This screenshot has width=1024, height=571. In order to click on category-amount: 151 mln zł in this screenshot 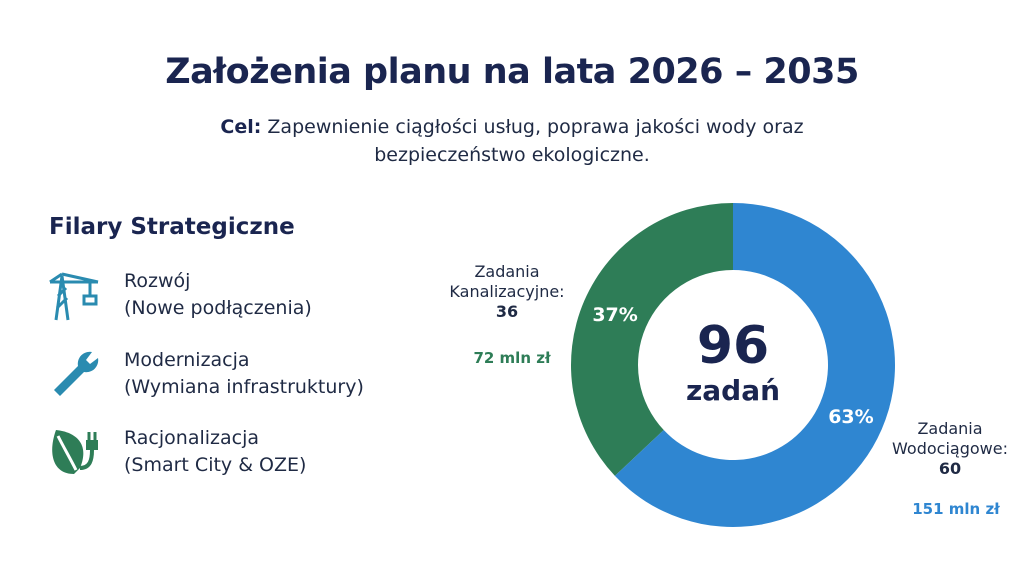, I will do `click(956, 509)`.